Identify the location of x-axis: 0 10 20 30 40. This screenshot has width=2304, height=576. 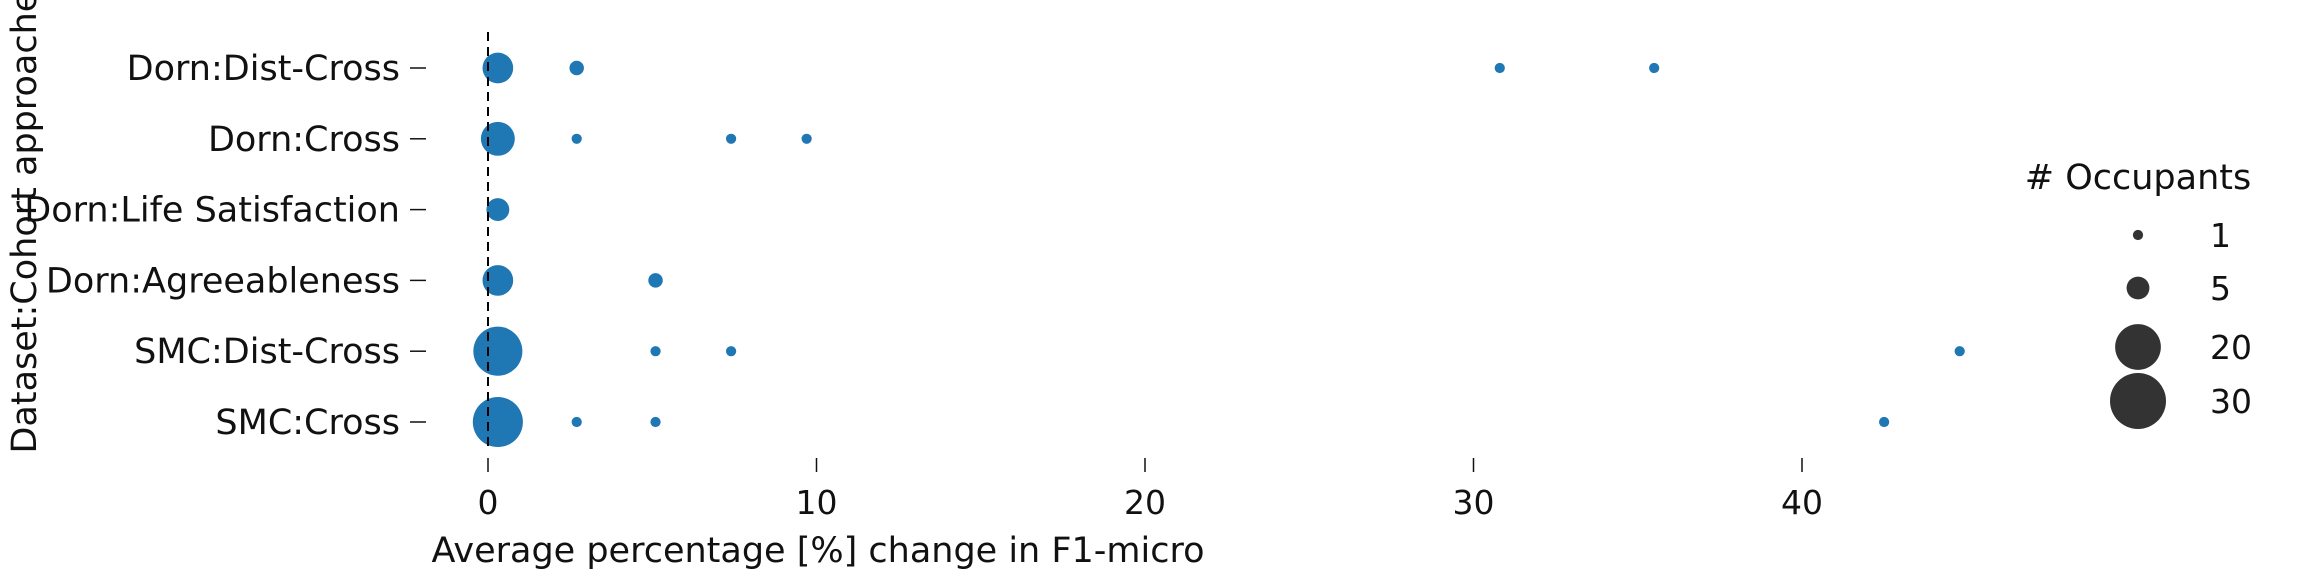
(1150, 490).